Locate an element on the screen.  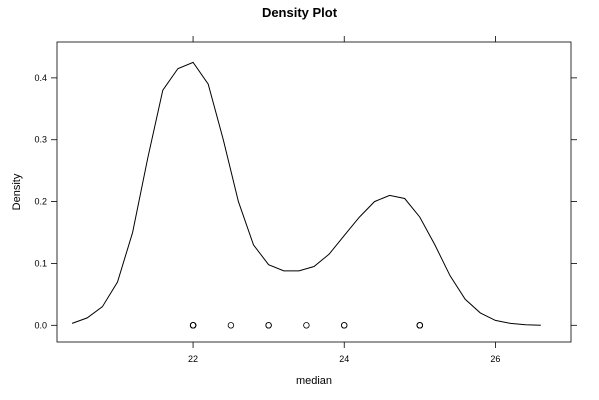
rug-points is located at coordinates (306, 325).